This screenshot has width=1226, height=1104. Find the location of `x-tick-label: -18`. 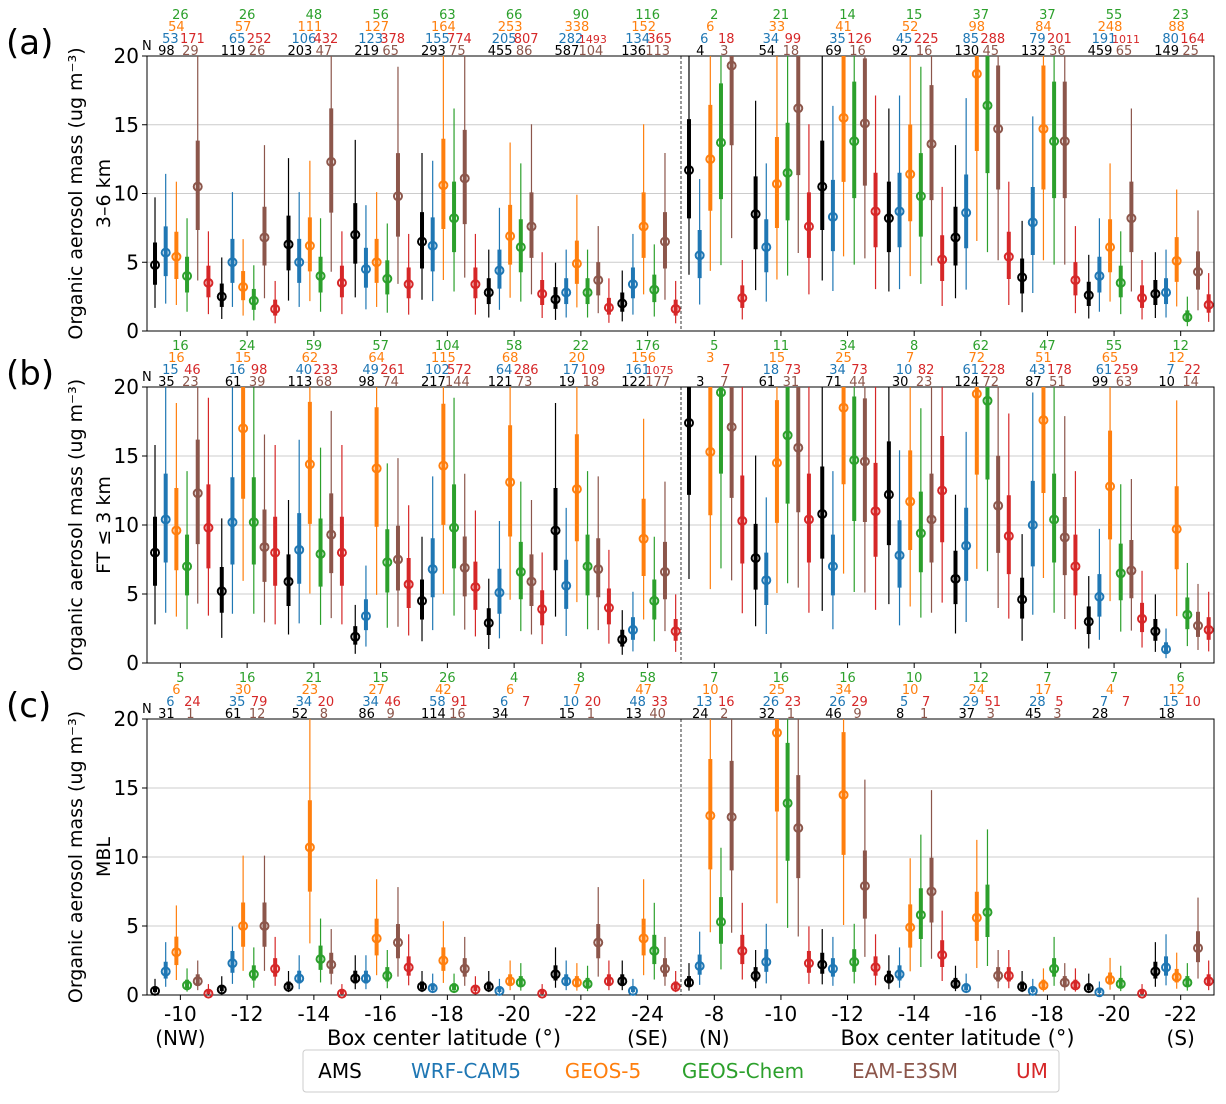

x-tick-label: -18 is located at coordinates (447, 1014).